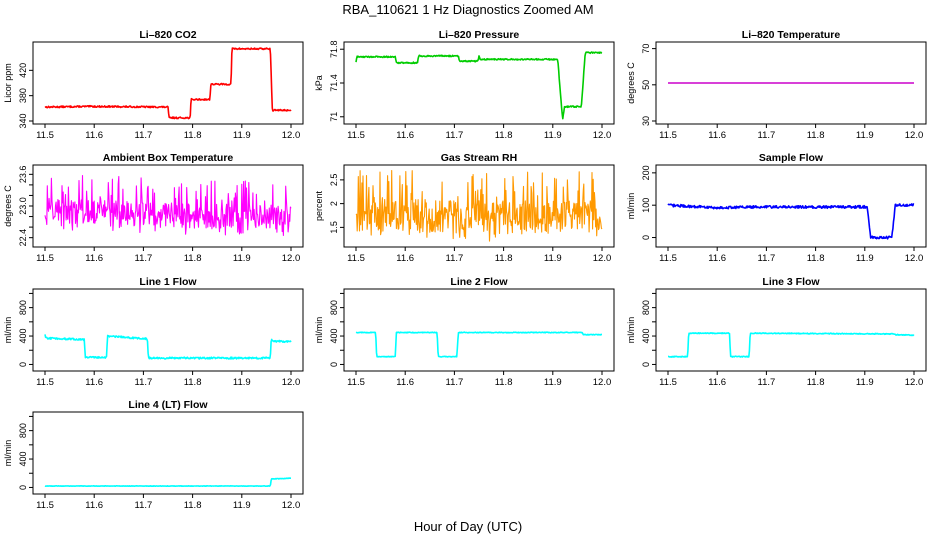 This screenshot has width=936, height=540. I want to click on y-axis-label: kPa, so click(319, 83).